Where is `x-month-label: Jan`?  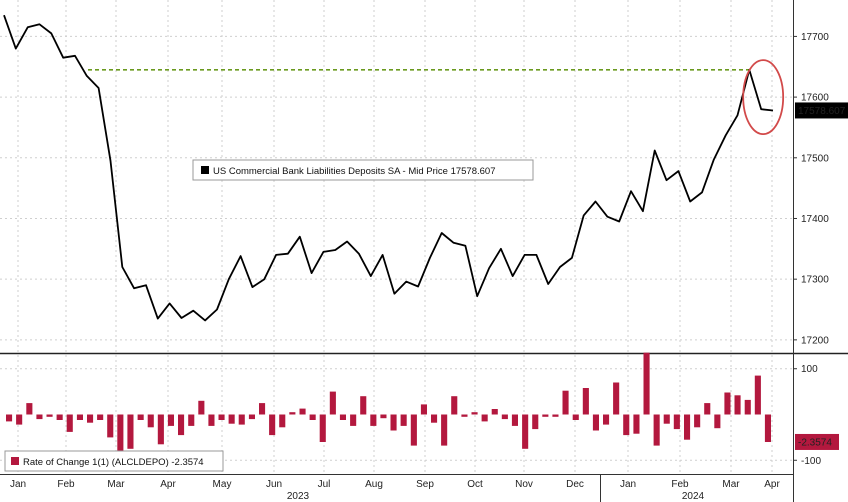
x-month-label: Jan is located at coordinates (18, 484).